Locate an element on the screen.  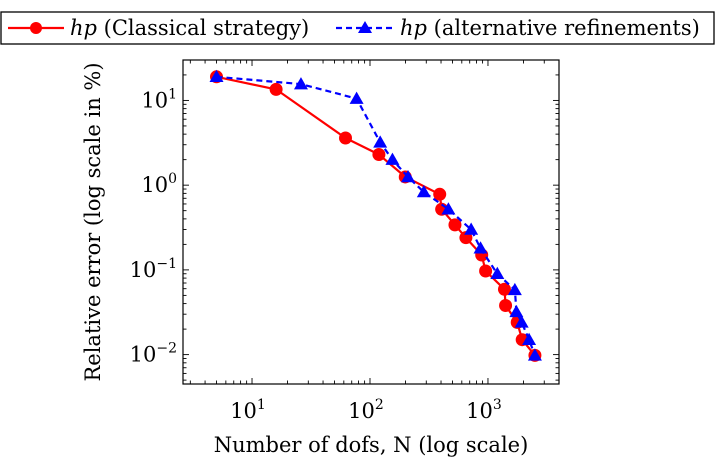
y-tick-label: 10⁻² is located at coordinates (153, 354).